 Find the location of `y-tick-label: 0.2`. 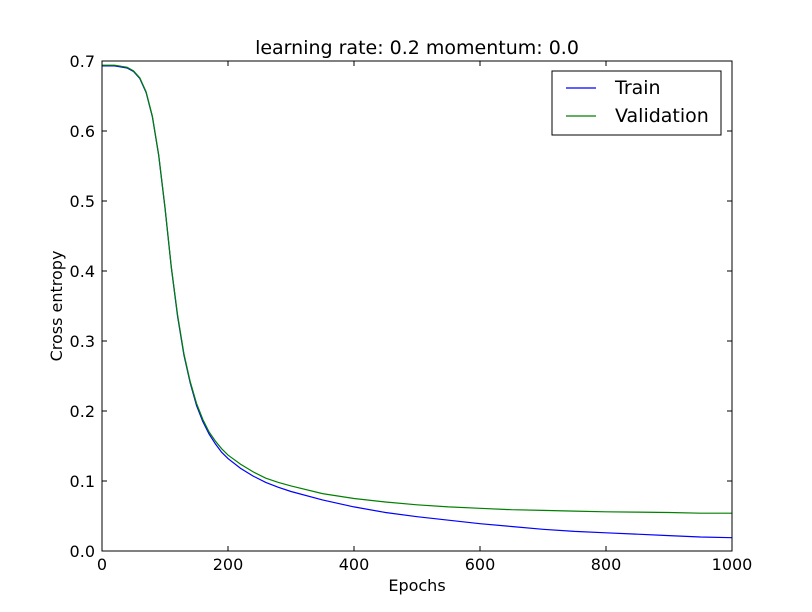

y-tick-label: 0.2 is located at coordinates (82, 411).